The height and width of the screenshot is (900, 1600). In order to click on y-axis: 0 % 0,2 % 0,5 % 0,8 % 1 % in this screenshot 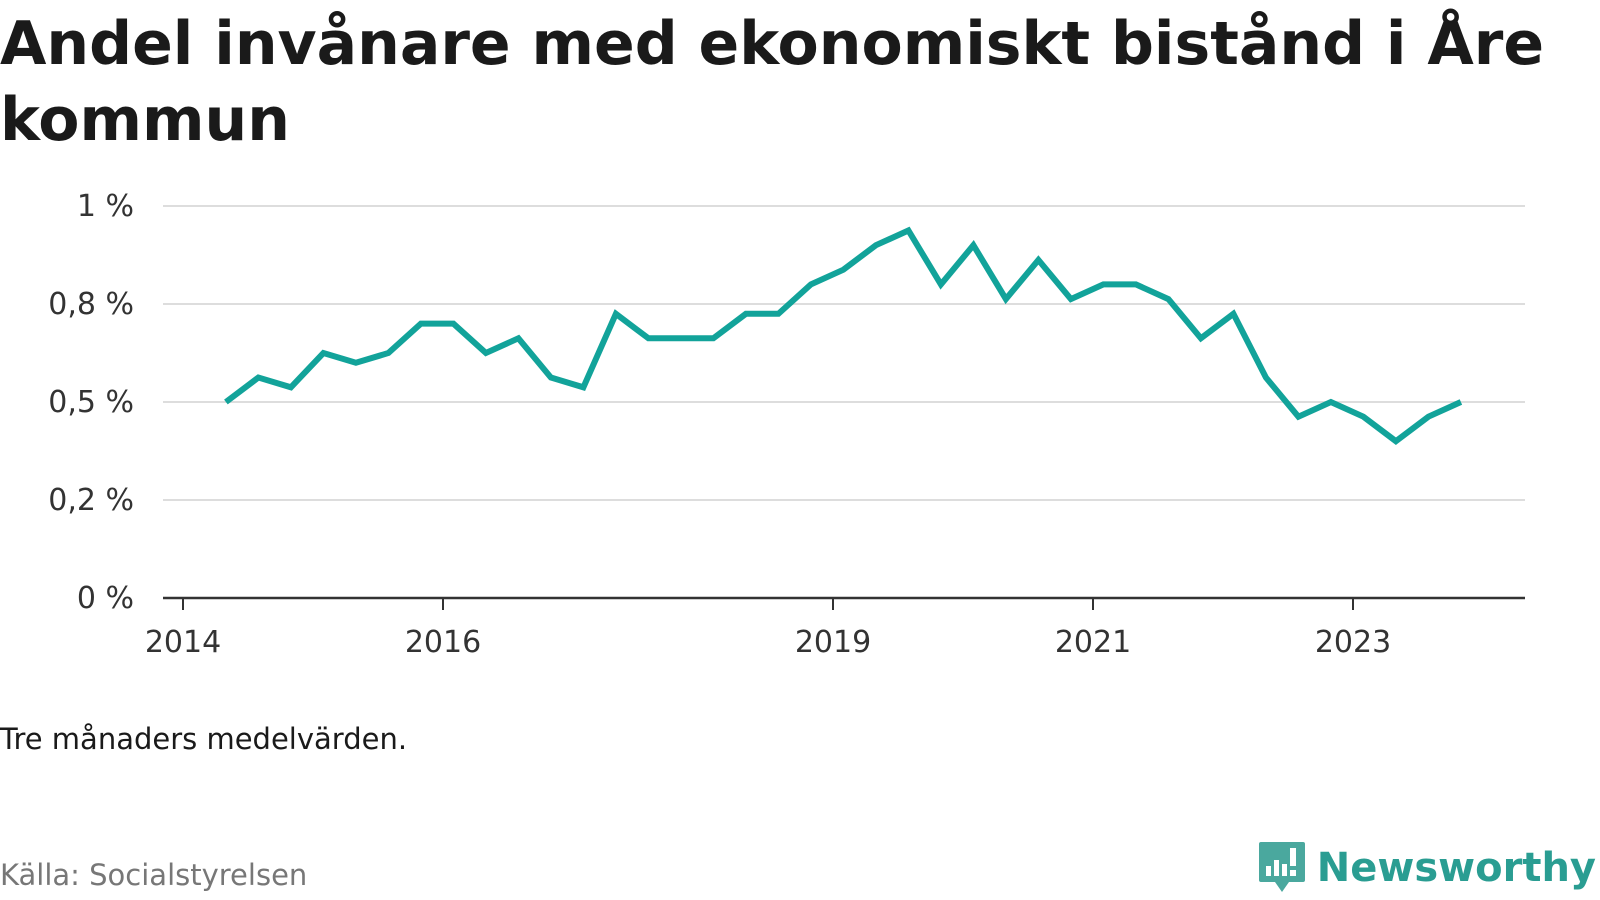, I will do `click(91, 402)`.